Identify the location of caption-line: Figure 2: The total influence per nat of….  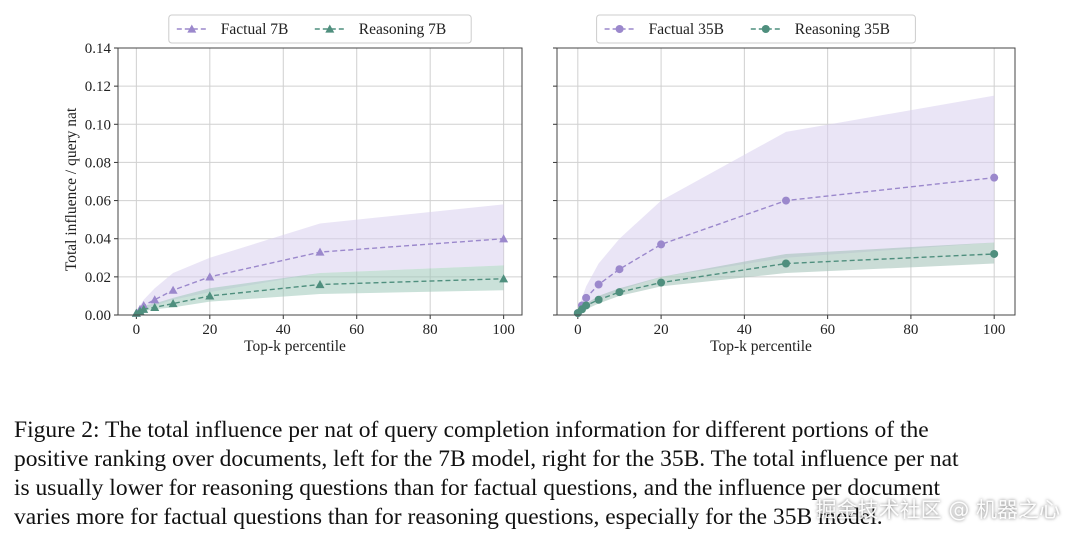
(471, 430).